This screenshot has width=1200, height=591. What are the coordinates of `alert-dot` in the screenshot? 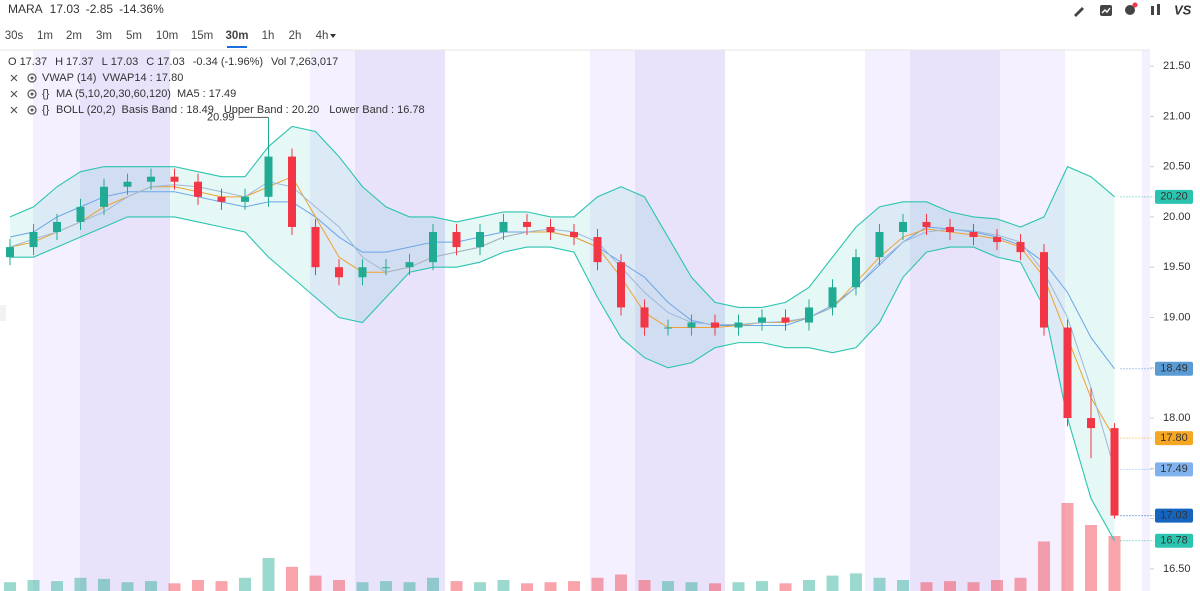 It's located at (1135, 5).